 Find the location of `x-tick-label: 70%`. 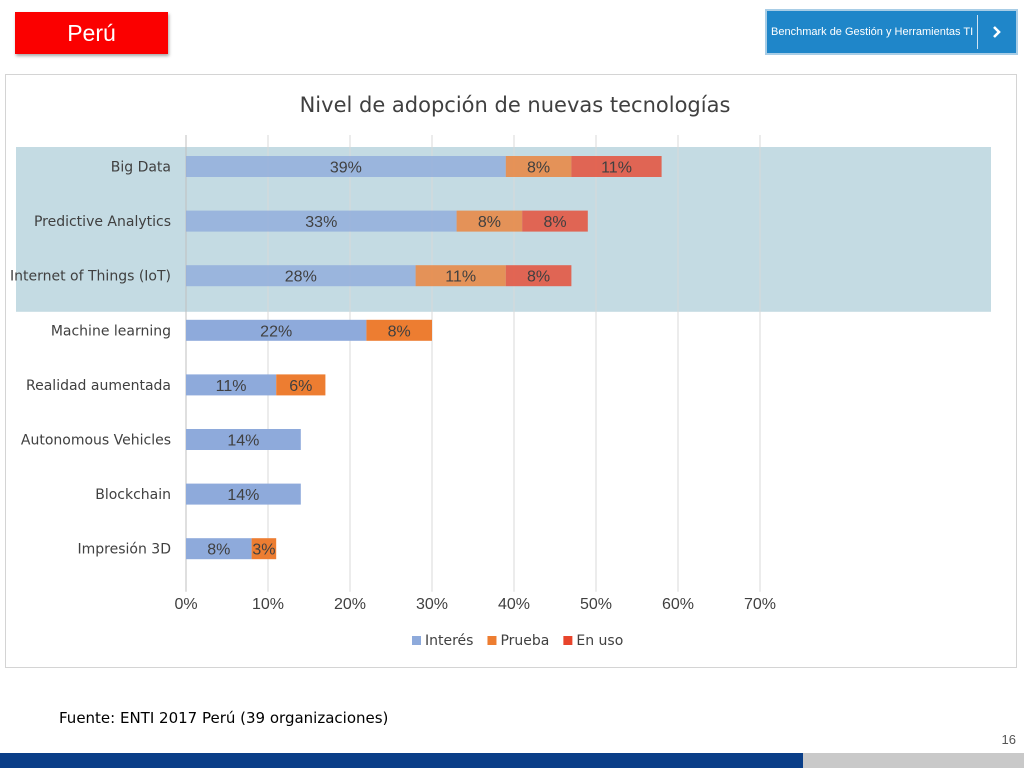

x-tick-label: 70% is located at coordinates (760, 604).